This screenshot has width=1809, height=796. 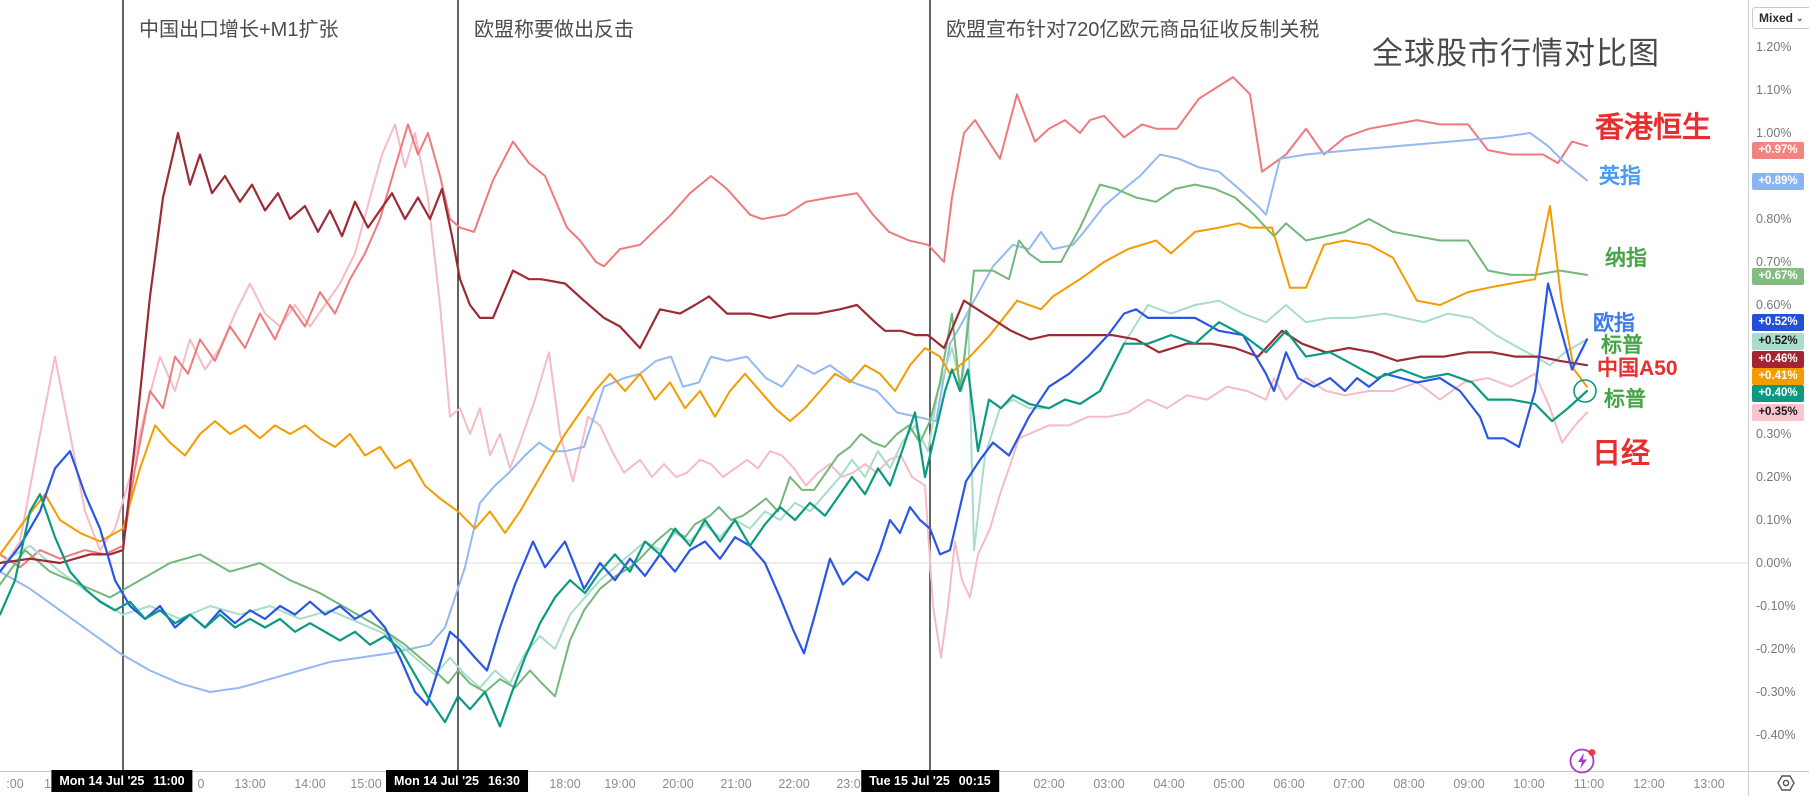 I want to click on price-badge-3: +0.52%, so click(x=1778, y=322).